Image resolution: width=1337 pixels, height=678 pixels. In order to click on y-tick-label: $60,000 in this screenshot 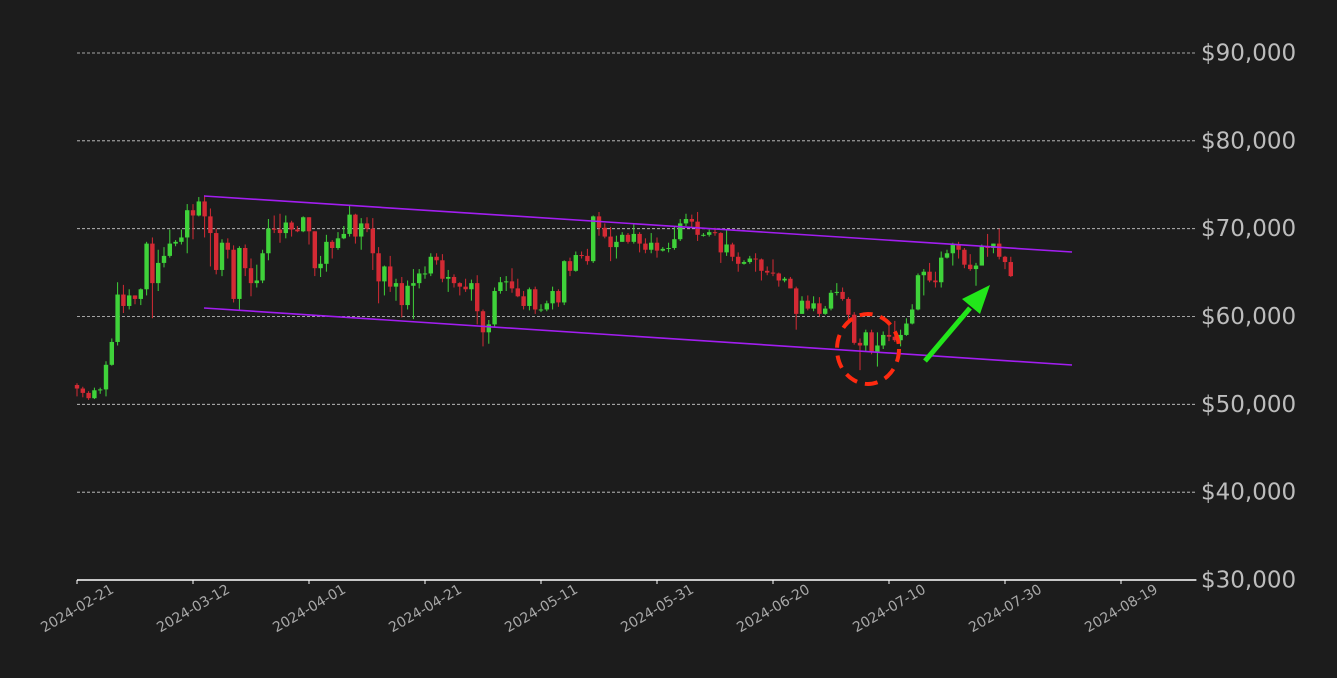, I will do `click(1248, 317)`.